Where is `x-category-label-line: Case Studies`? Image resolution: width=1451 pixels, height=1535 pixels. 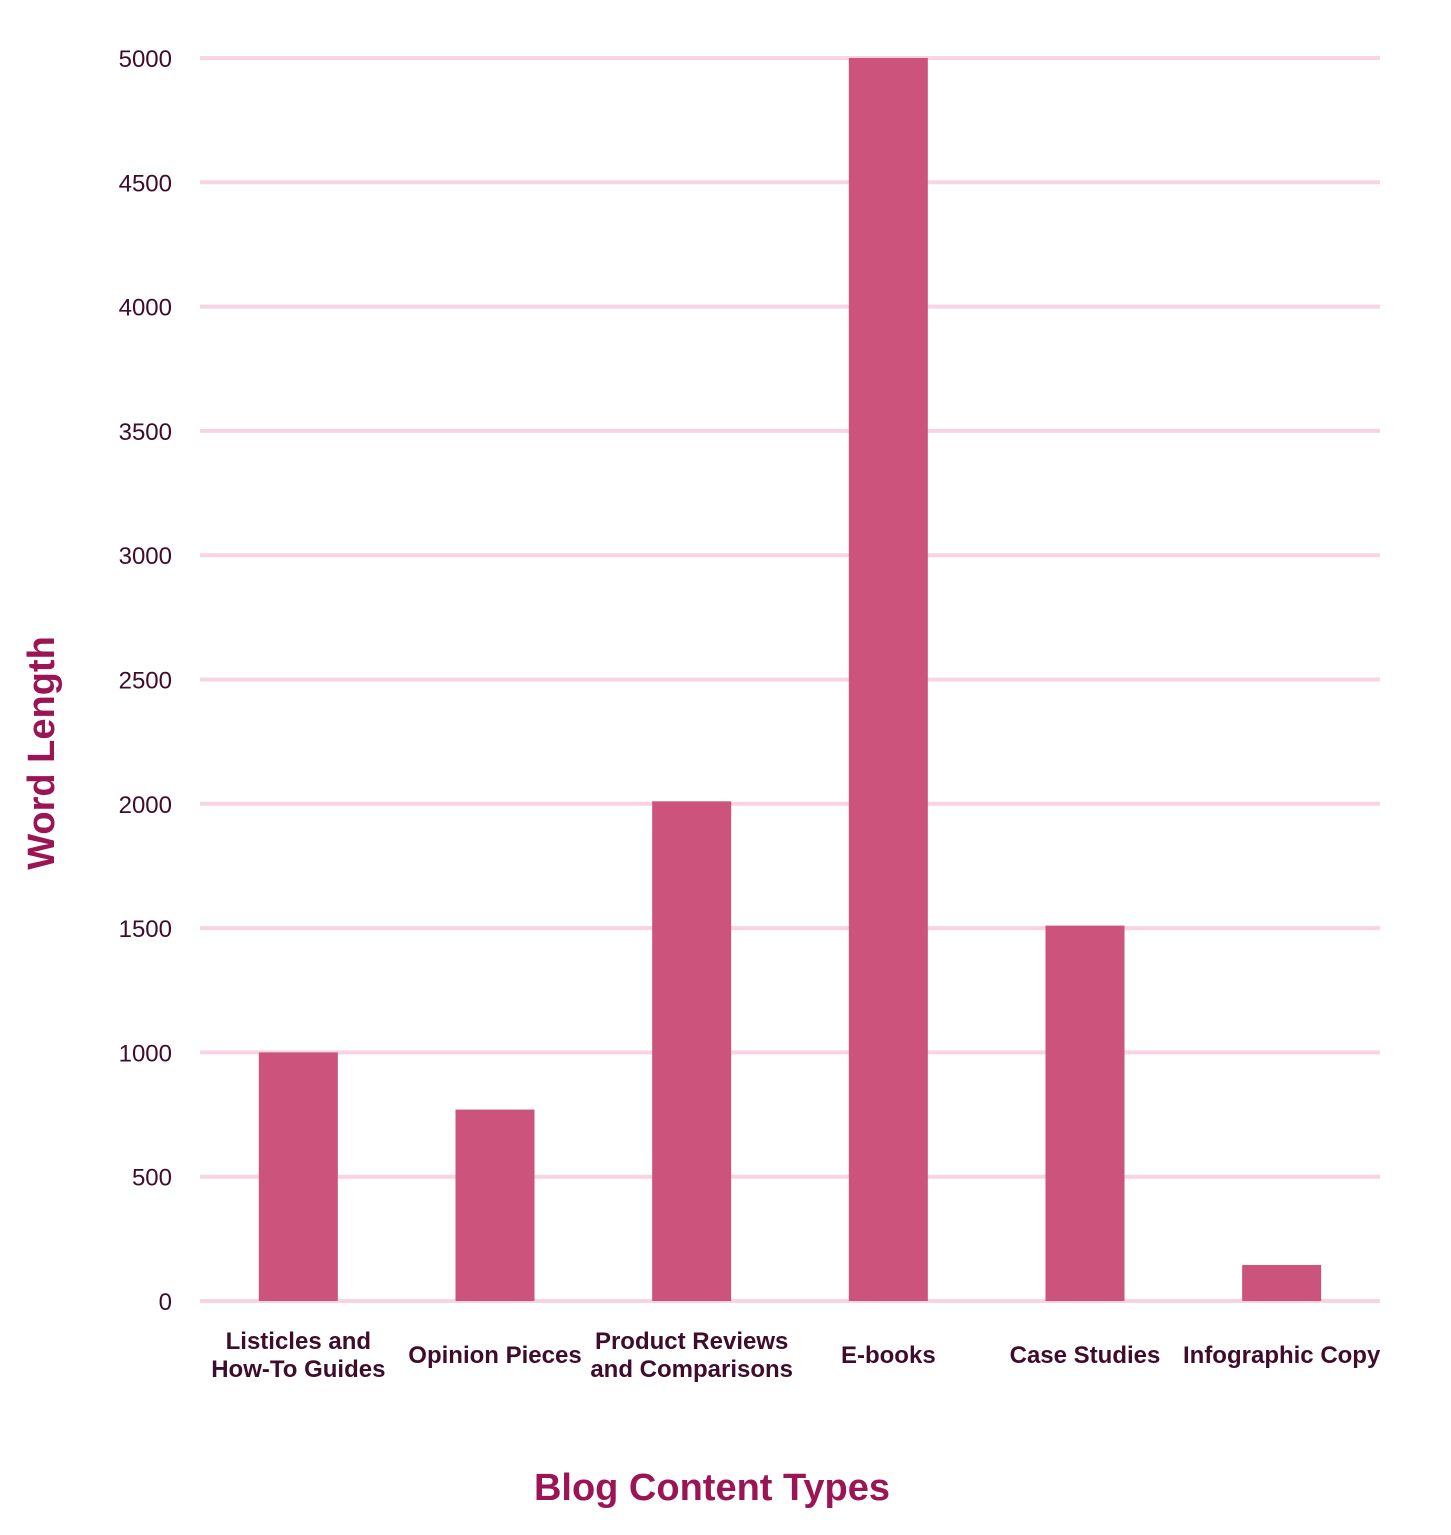 x-category-label-line: Case Studies is located at coordinates (1085, 1355).